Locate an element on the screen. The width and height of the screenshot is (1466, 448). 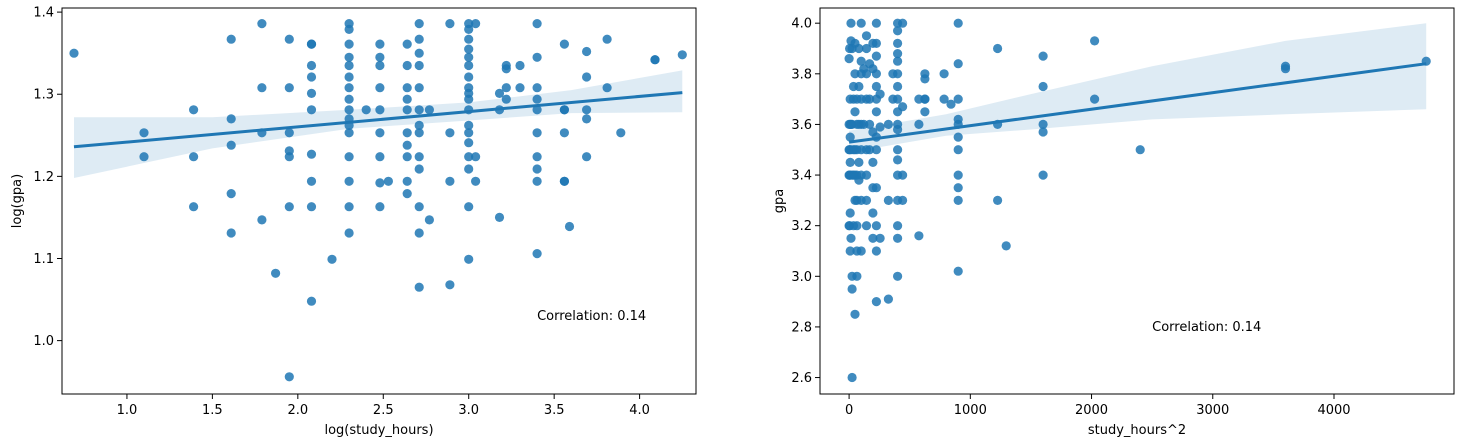
x-tick-label: 1000 is located at coordinates (970, 410).